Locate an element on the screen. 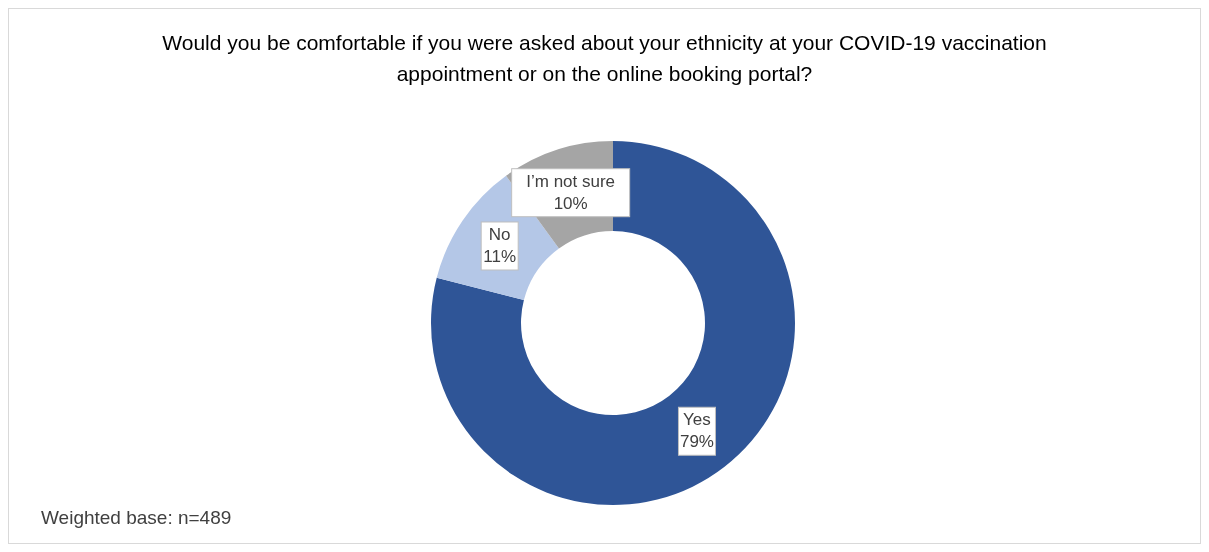 This screenshot has height=552, width=1209. slice-label: Yes is located at coordinates (697, 420).